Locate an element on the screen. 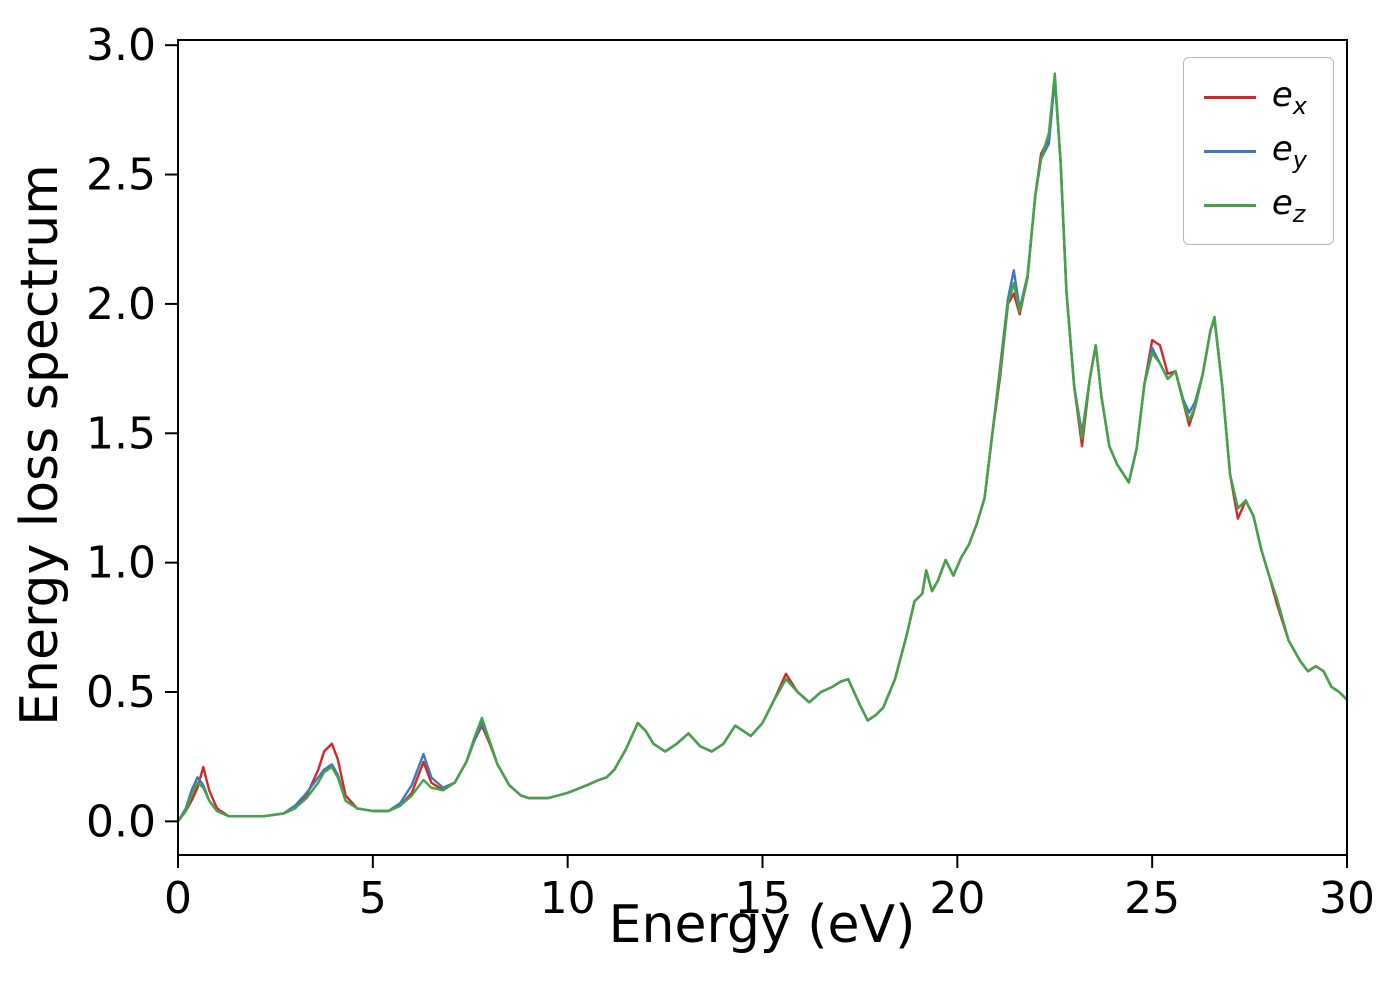 Image resolution: width=1400 pixels, height=1000 pixels. legend-line-ey is located at coordinates (1229, 151).